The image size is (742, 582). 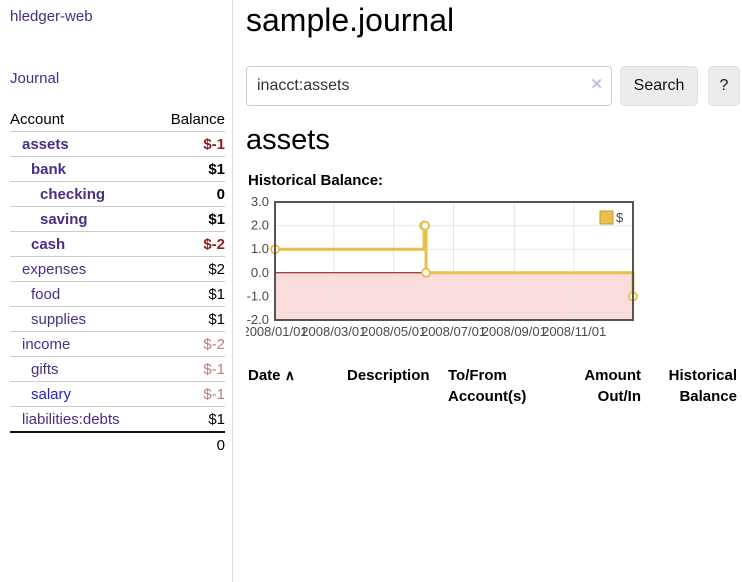 I want to click on x-axis-tick-label: 2008/11/01, so click(x=574, y=331).